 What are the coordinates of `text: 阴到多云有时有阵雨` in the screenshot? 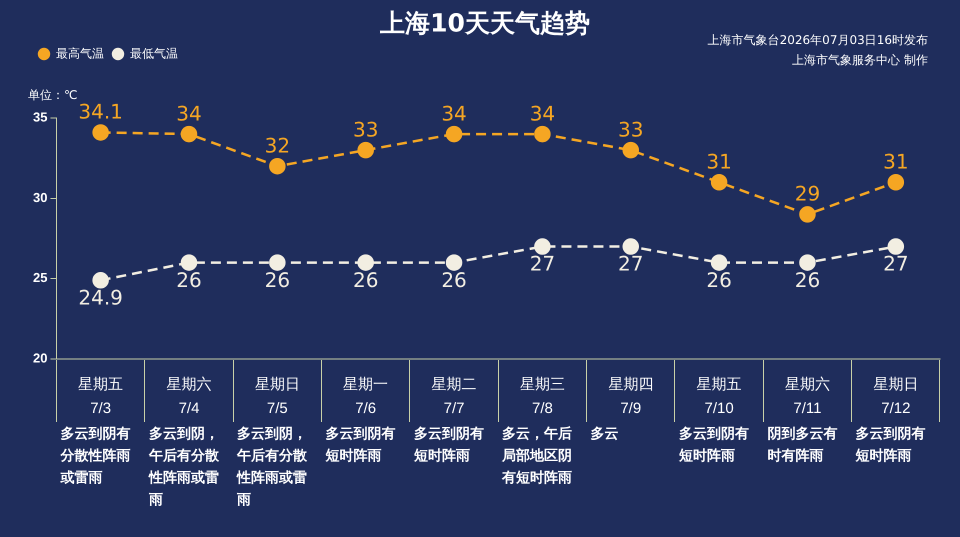 It's located at (802, 445).